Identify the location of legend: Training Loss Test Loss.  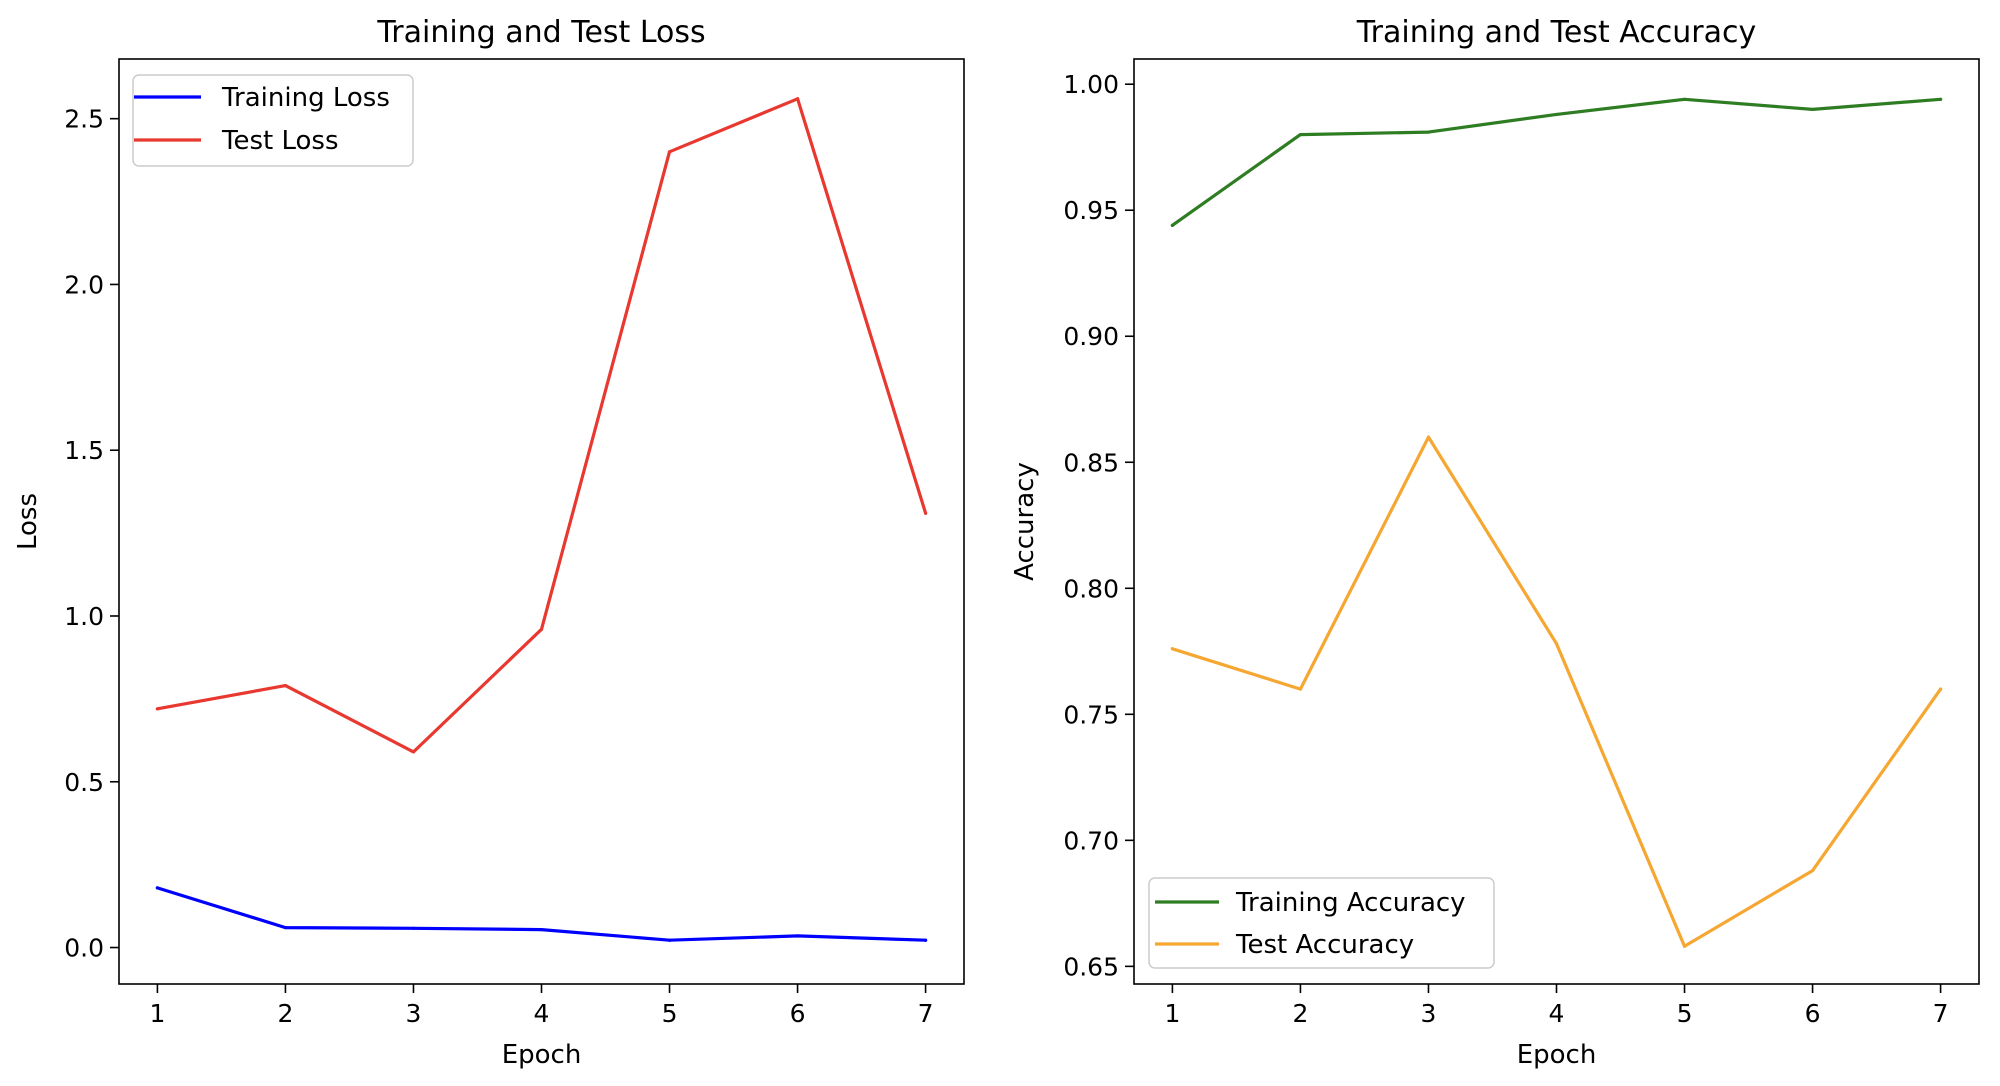
(273, 120).